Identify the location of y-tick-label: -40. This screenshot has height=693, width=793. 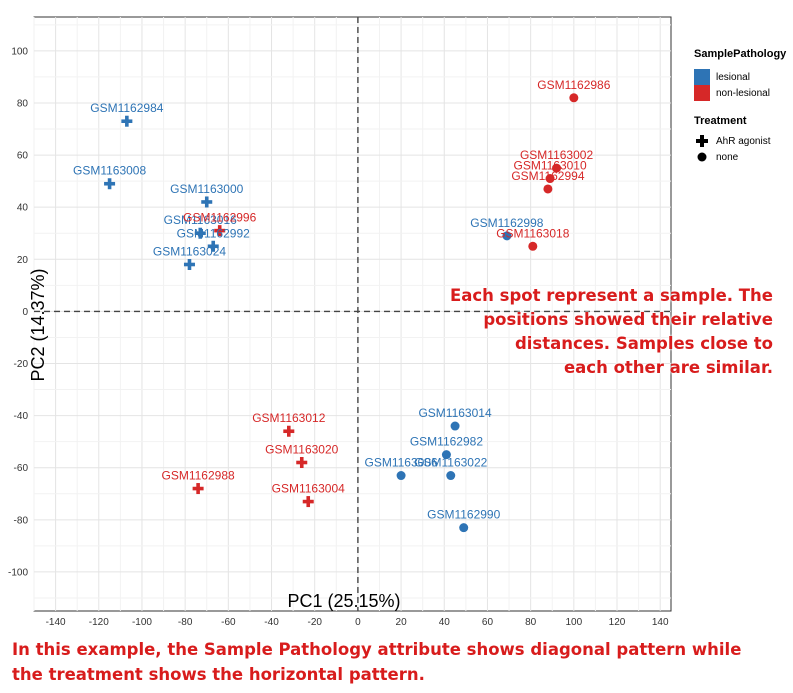
(21, 416).